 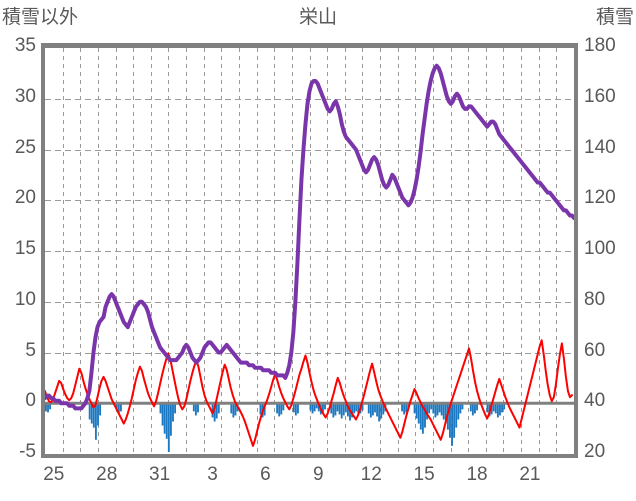 I want to click on x-tick-3: 3, so click(x=212, y=474).